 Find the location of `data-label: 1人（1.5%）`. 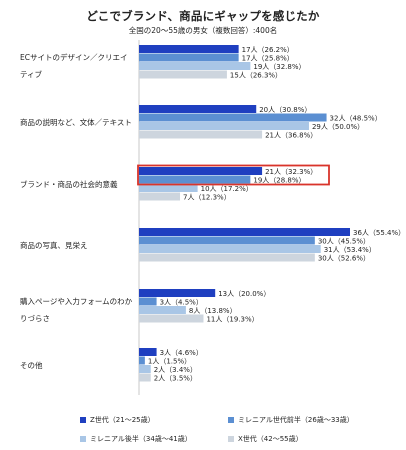

data-label: 1人（1.5%） is located at coordinates (169, 361).